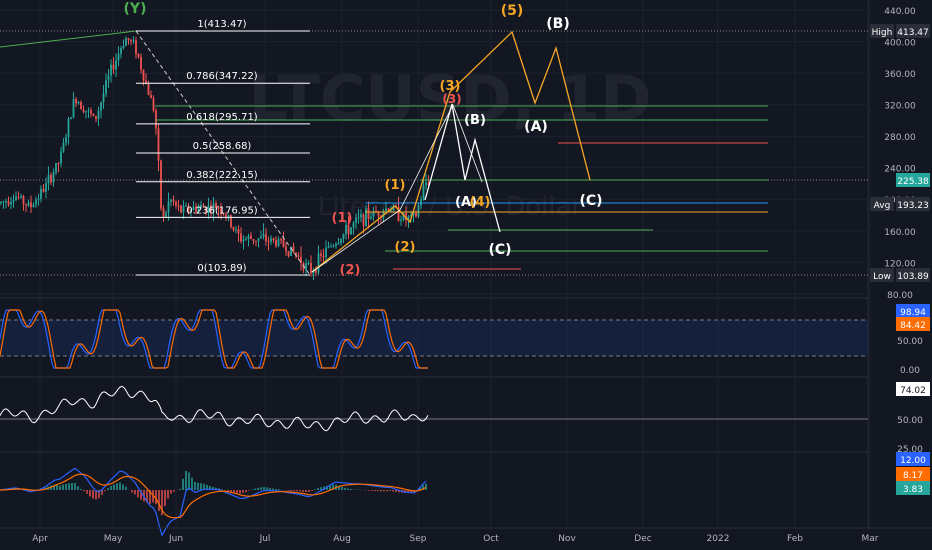 This screenshot has width=932, height=550. I want to click on price-tick-label: 280.00, so click(900, 138).